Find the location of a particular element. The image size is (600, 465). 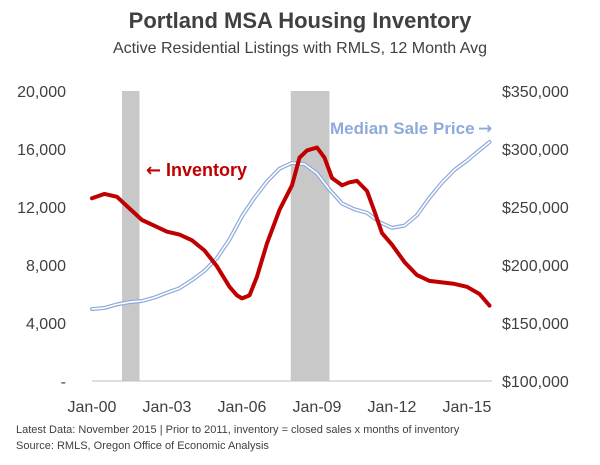

x-tick-label: Jan-15 is located at coordinates (467, 407).